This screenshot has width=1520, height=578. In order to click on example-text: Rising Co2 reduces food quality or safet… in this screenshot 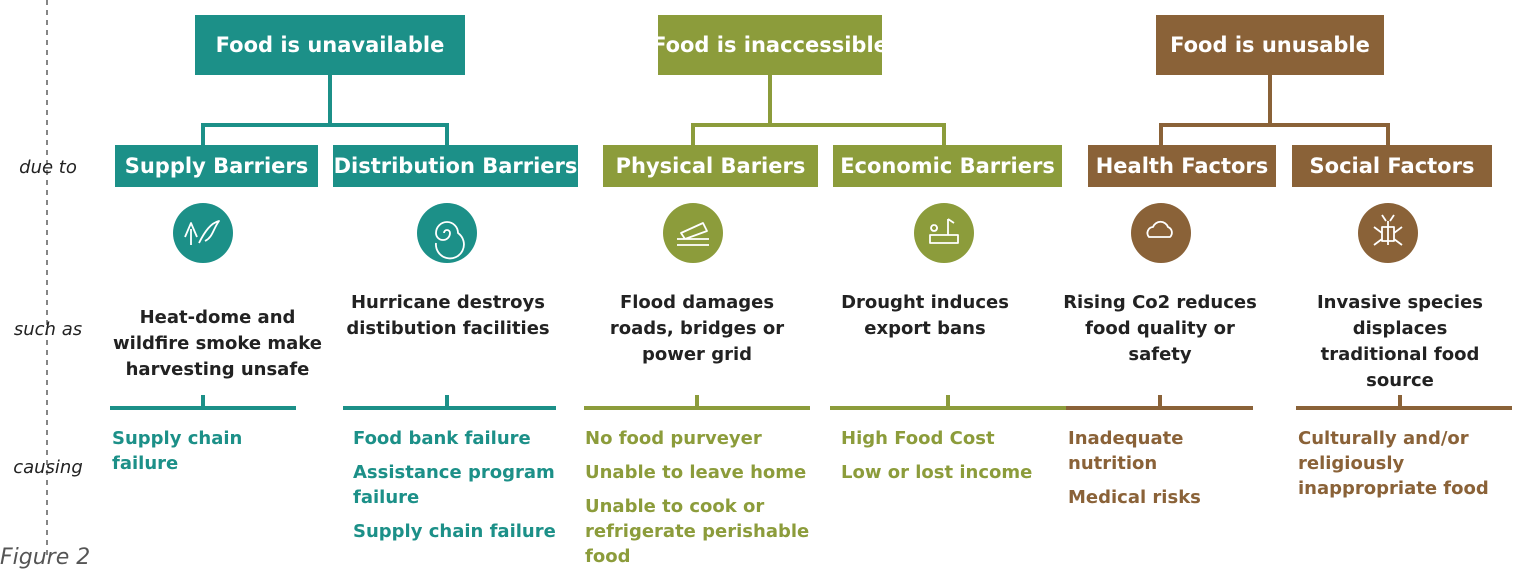, I will do `click(1160, 328)`.